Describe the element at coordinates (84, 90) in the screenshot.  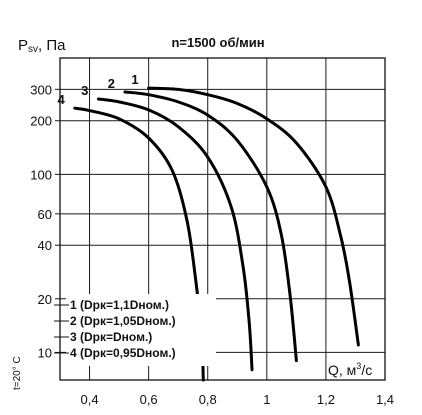
I see `curve-label-3: 3` at that location.